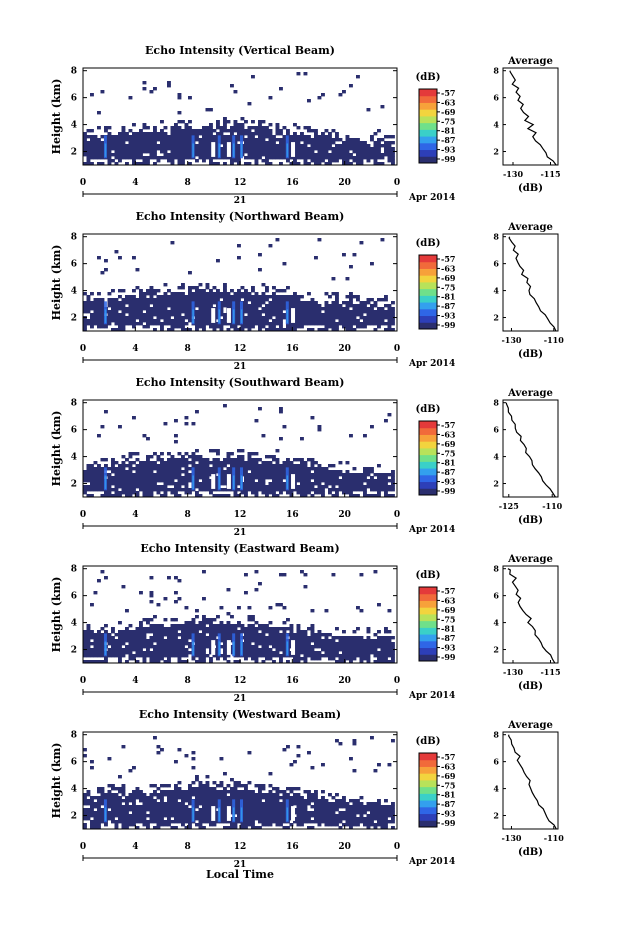 The image size is (617, 934). Describe the element at coordinates (496, 623) in the screenshot. I see `panel-4-profile-ylabel-4: 4` at that location.